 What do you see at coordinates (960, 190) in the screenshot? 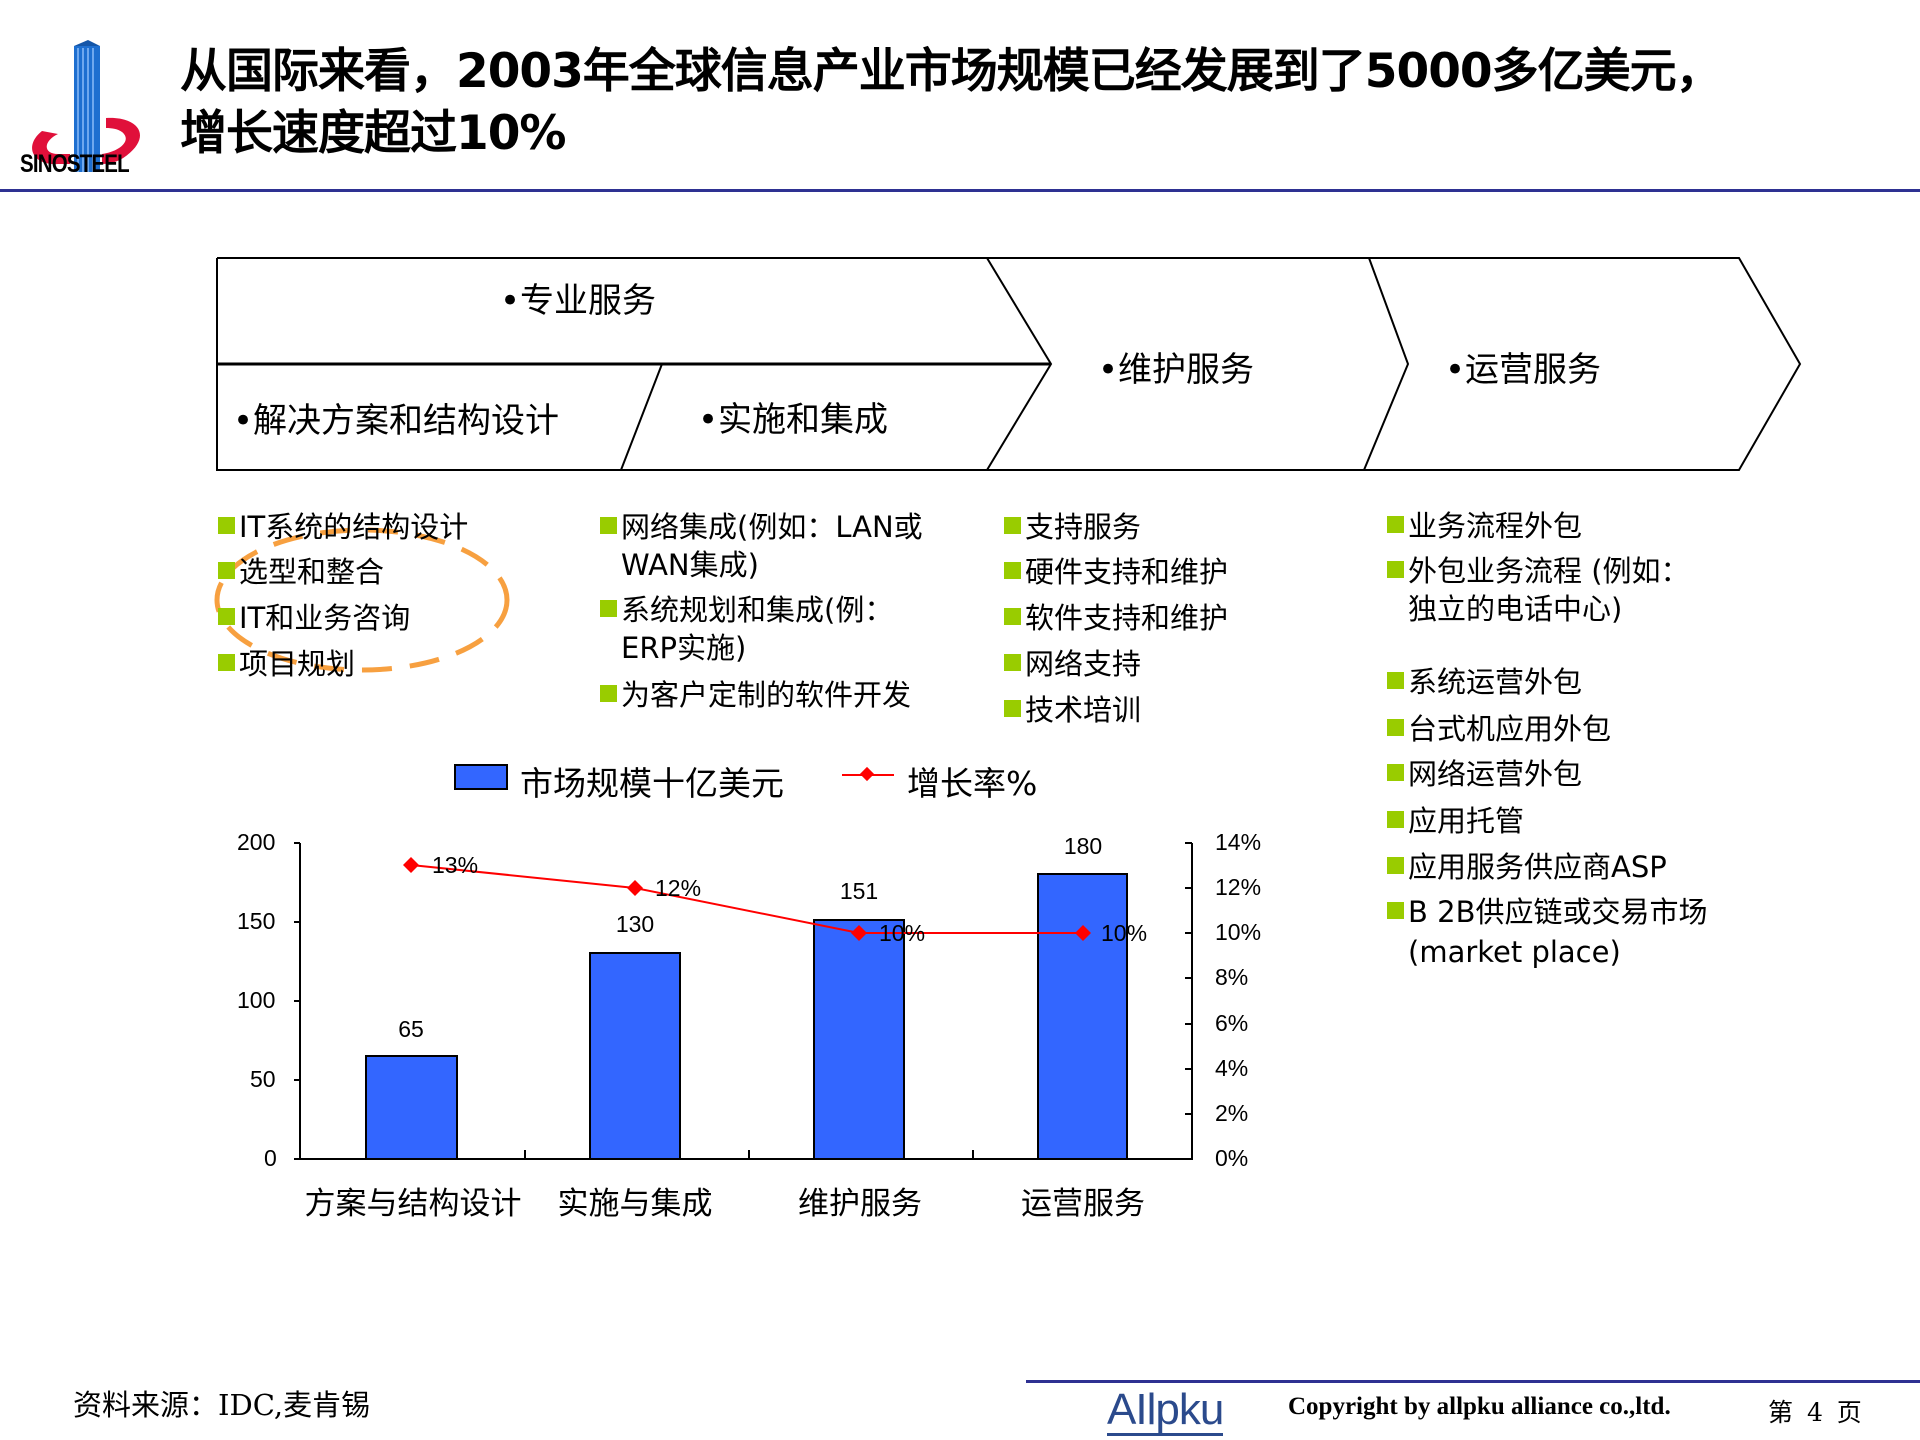
I see `header-rule` at bounding box center [960, 190].